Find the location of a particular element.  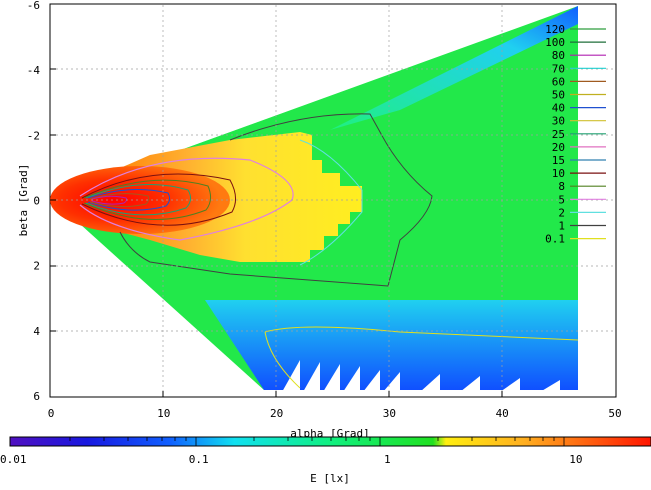

y-tick-label: 4 is located at coordinates (36, 331).